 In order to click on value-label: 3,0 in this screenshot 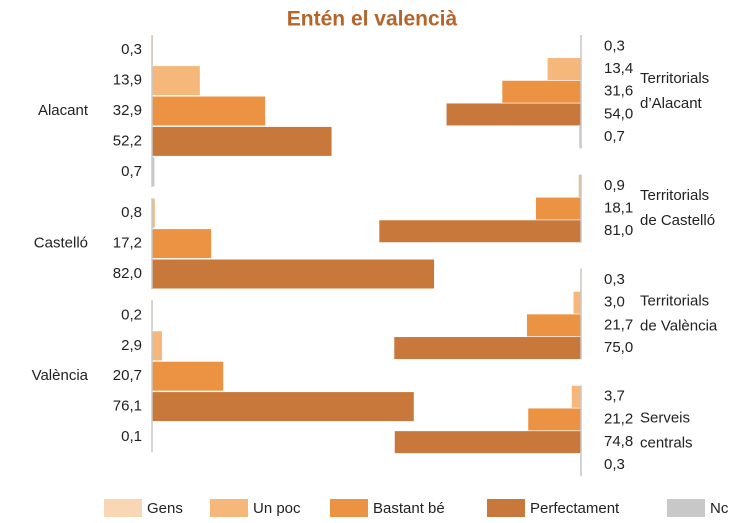, I will do `click(614, 302)`.